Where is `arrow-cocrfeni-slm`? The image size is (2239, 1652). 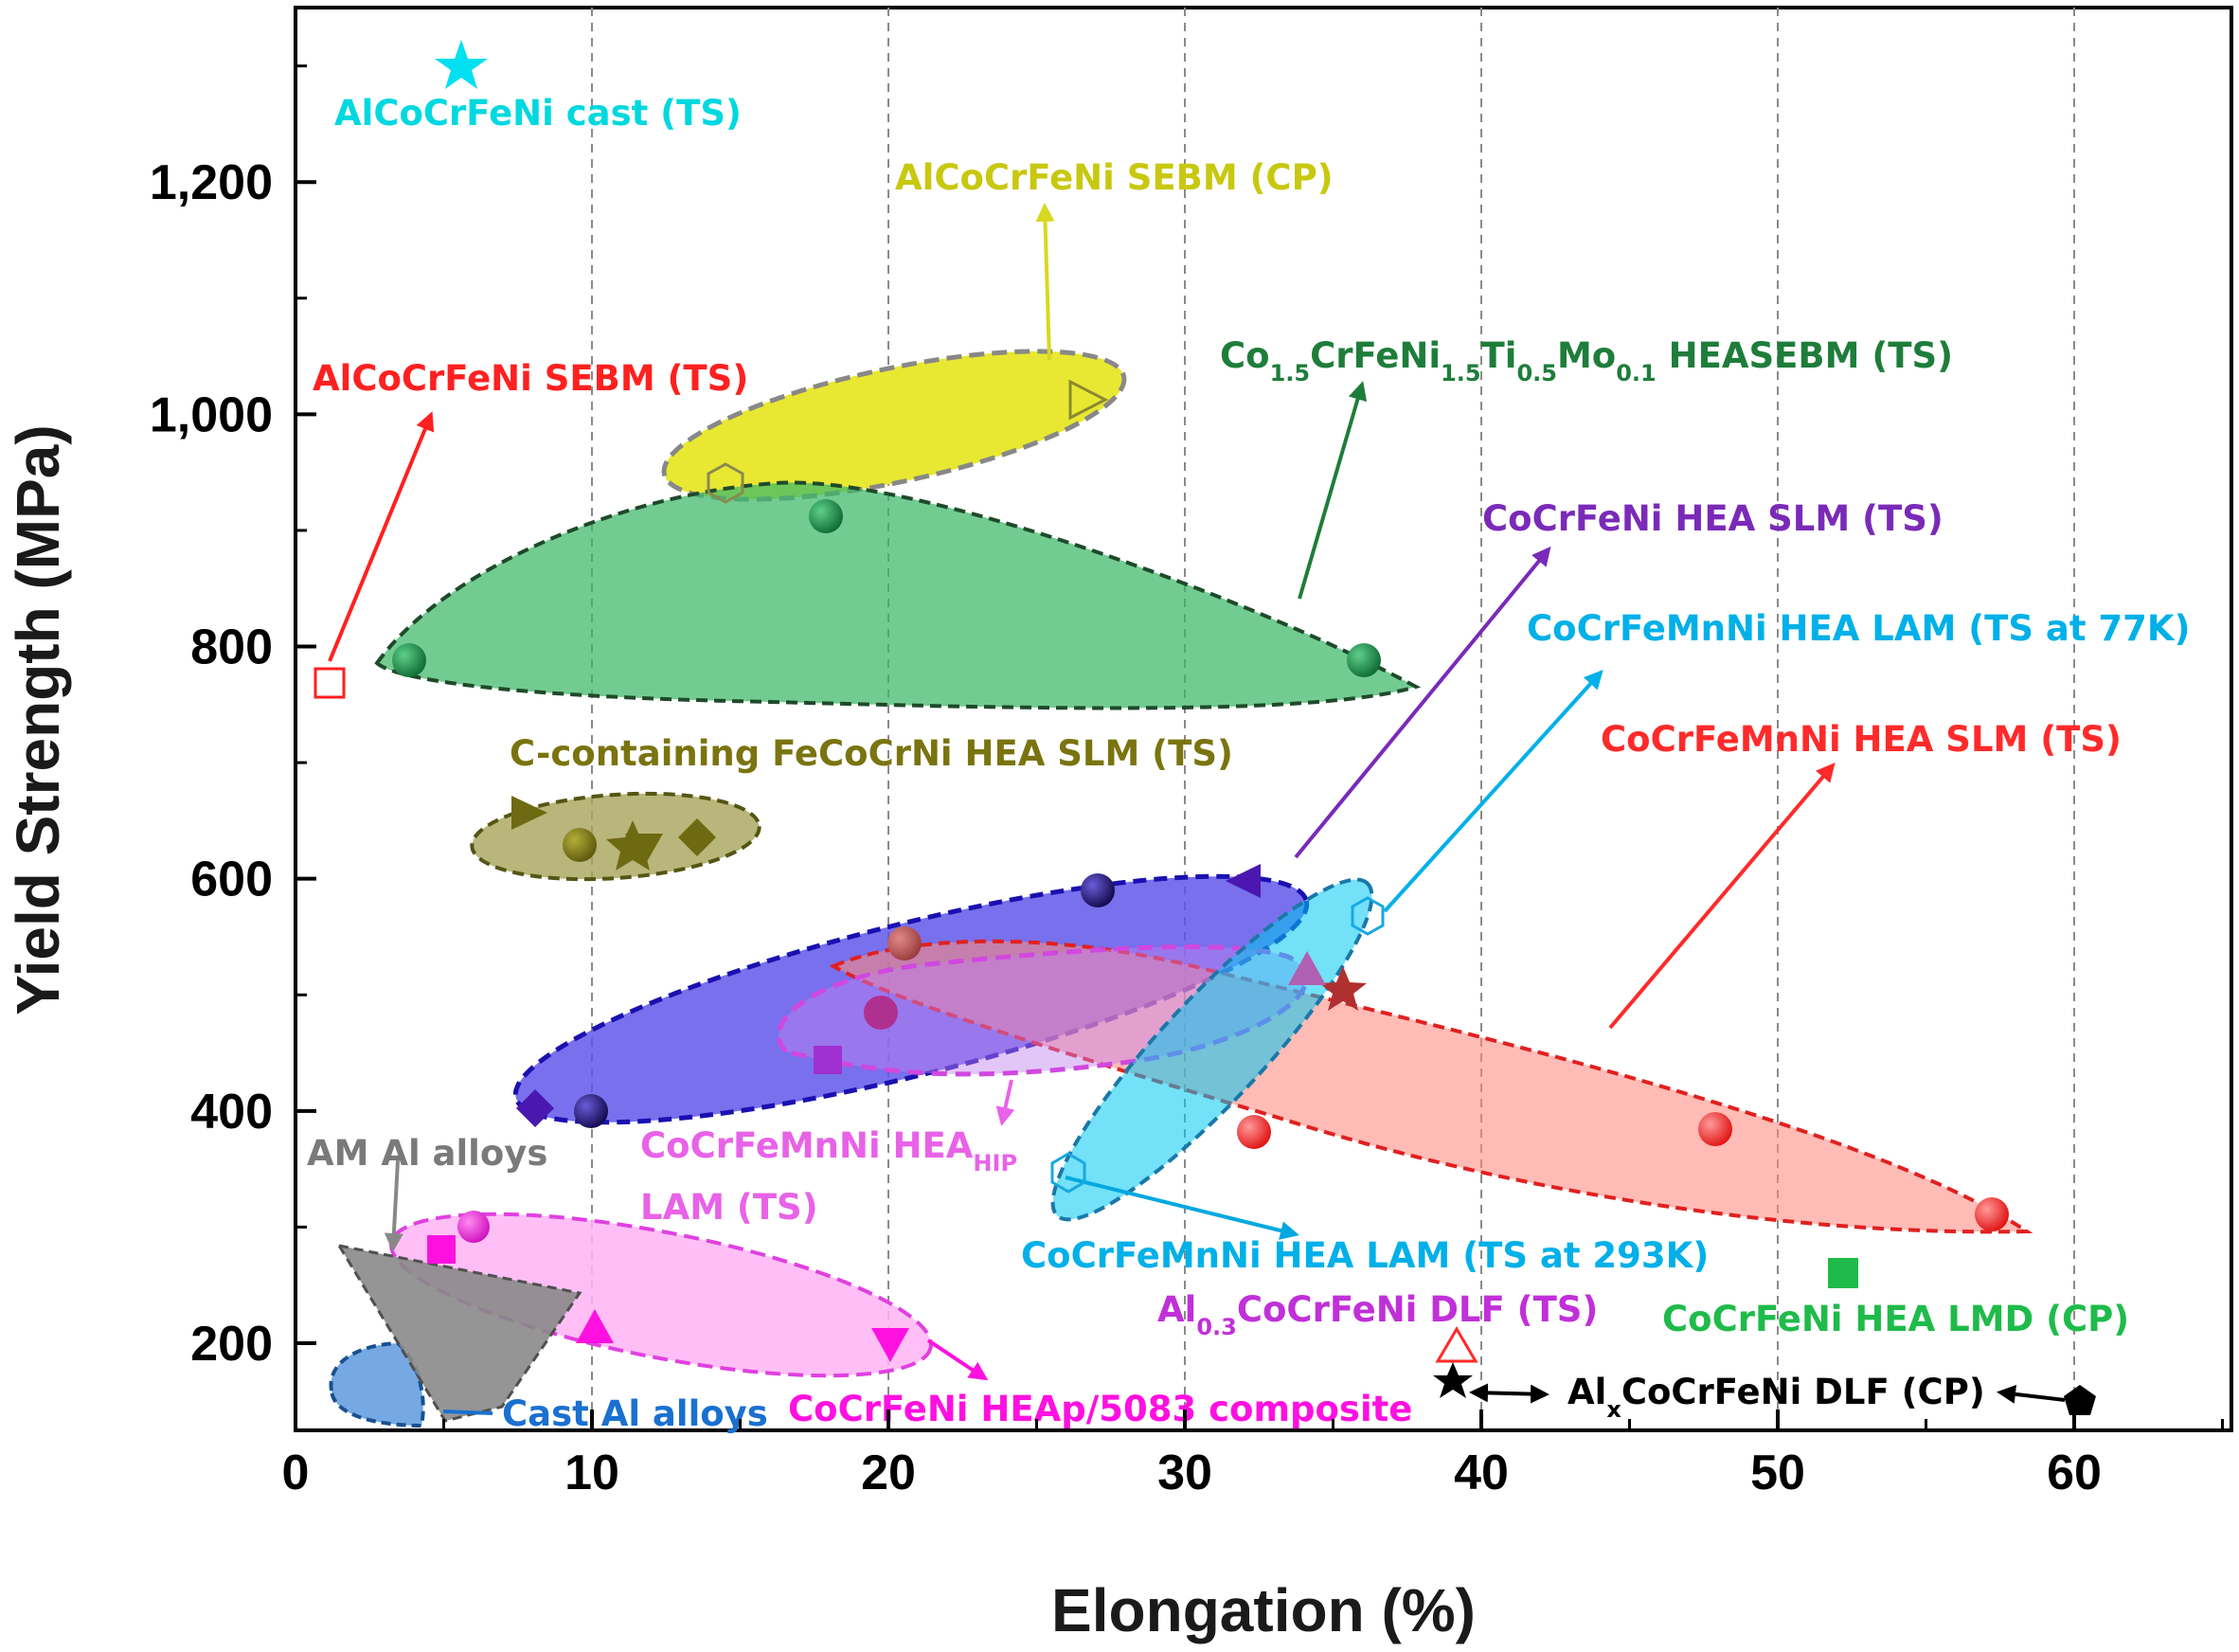 arrow-cocrfeni-slm is located at coordinates (1422, 702).